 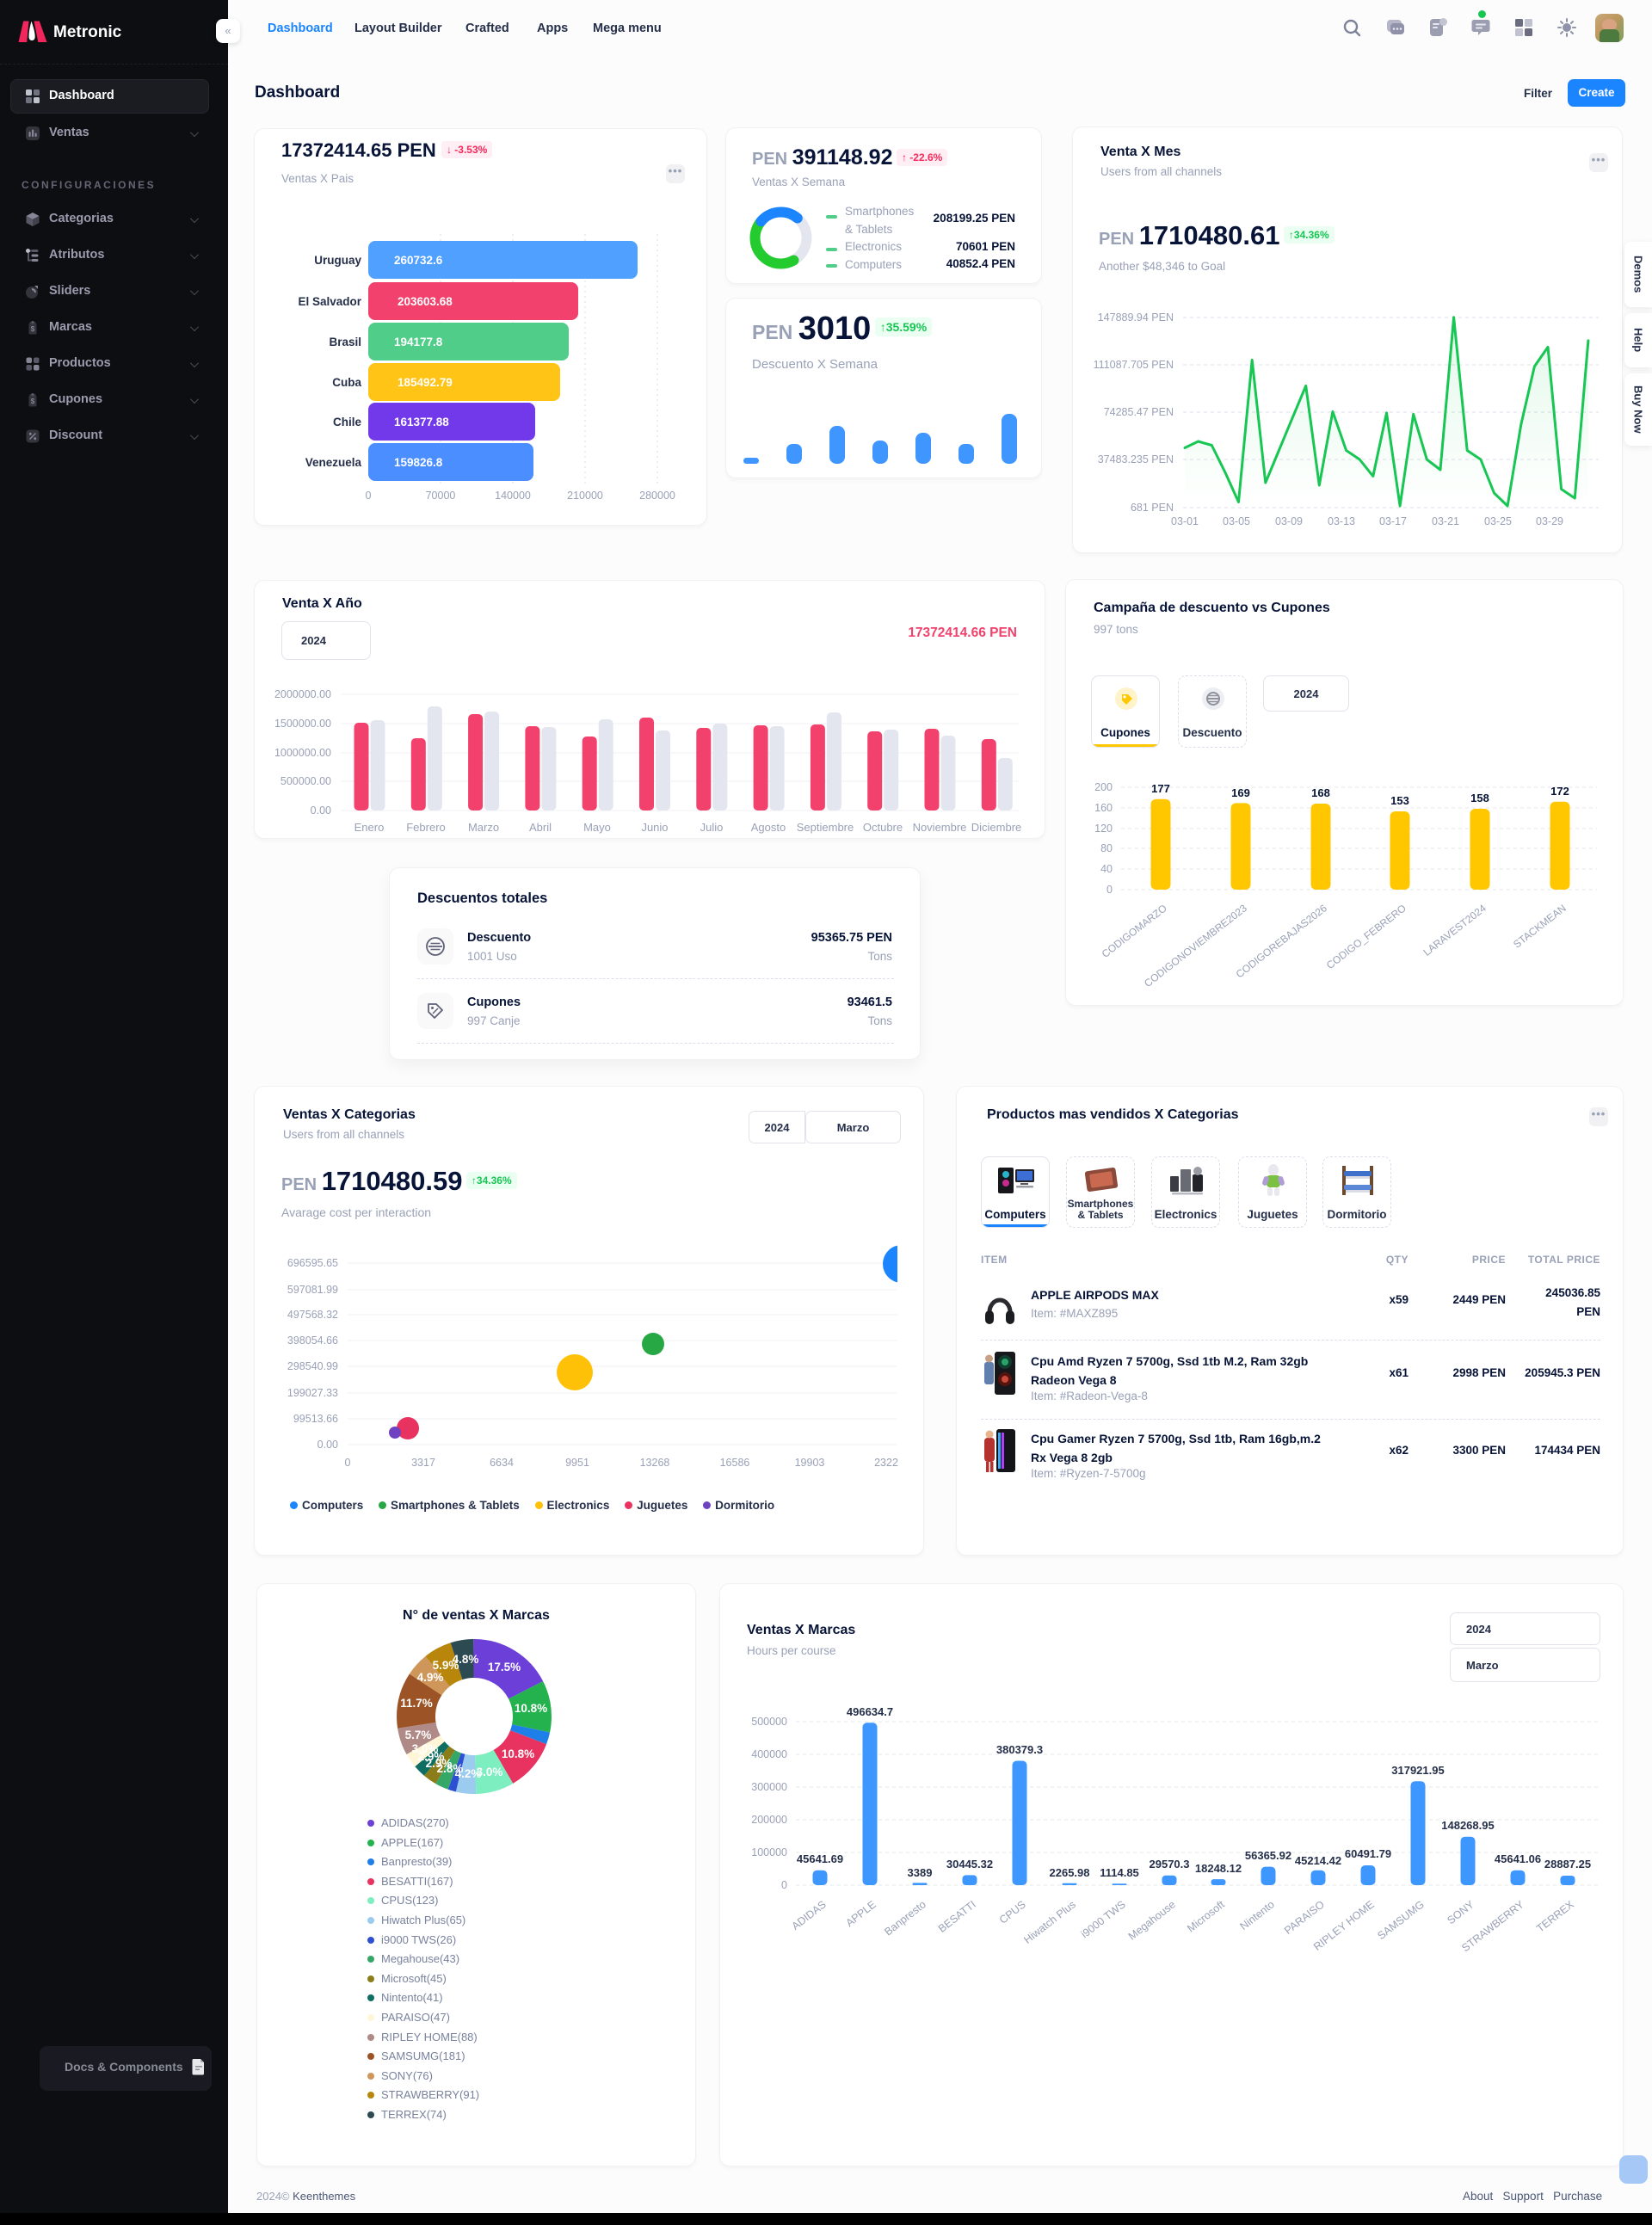 I want to click on svg-text: 497568.32, so click(x=312, y=1315).